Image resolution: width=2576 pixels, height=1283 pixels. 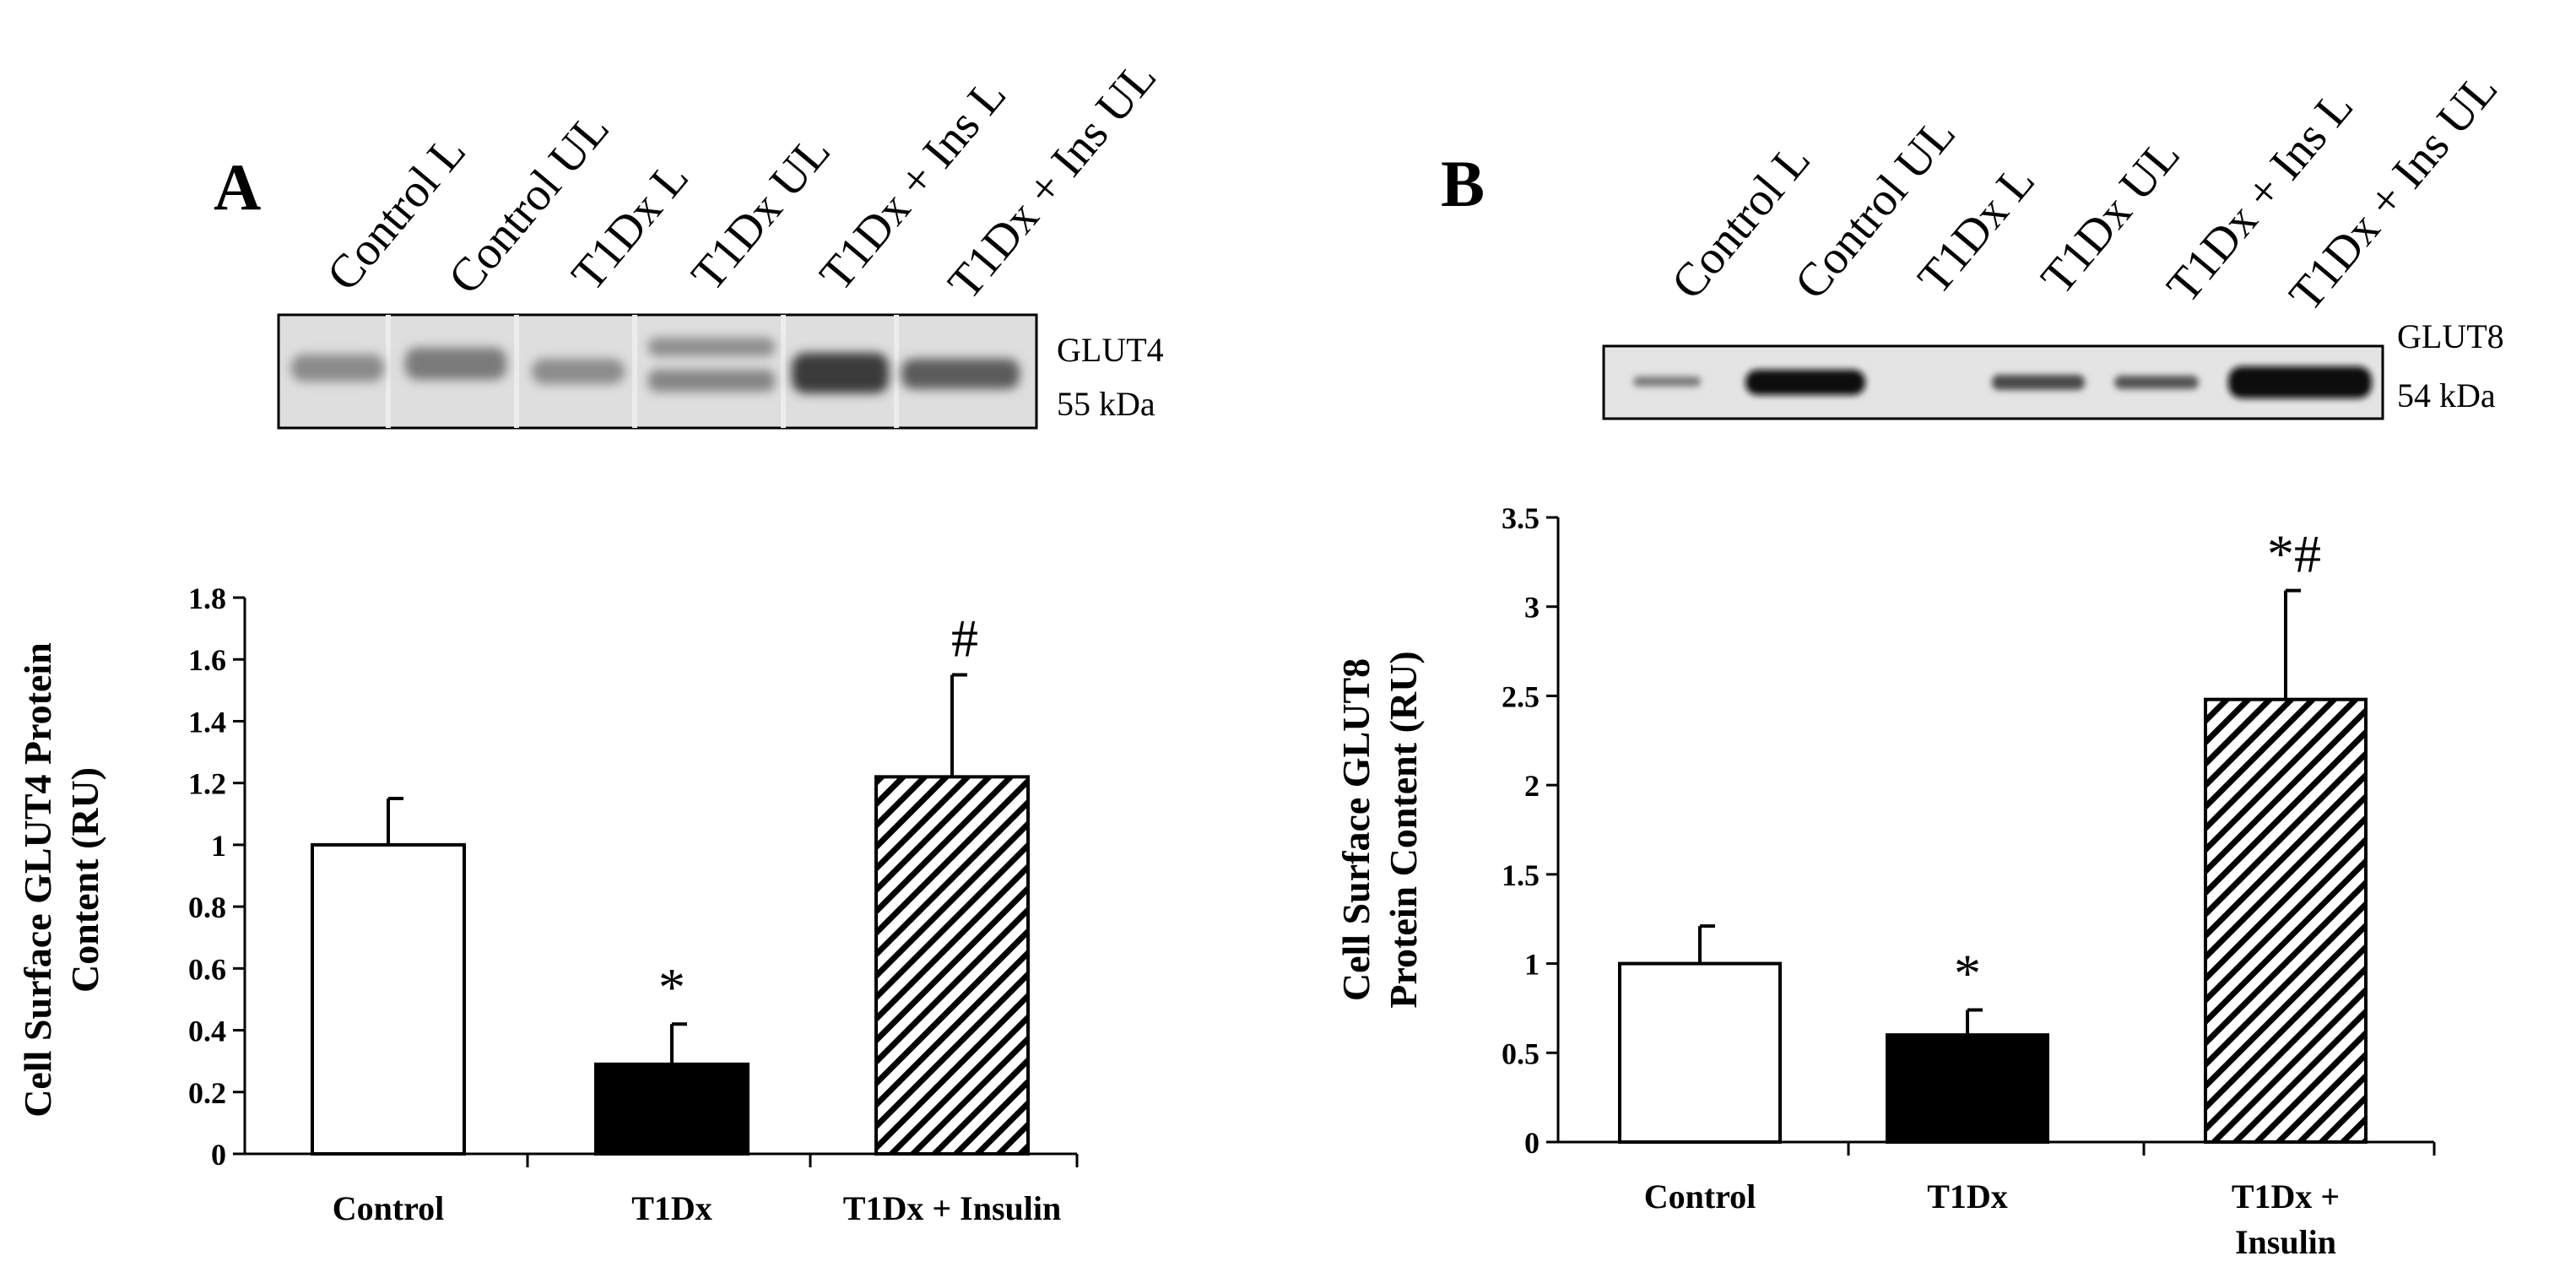 What do you see at coordinates (1521, 875) in the screenshot?
I see `y-tick-label: 1.5` at bounding box center [1521, 875].